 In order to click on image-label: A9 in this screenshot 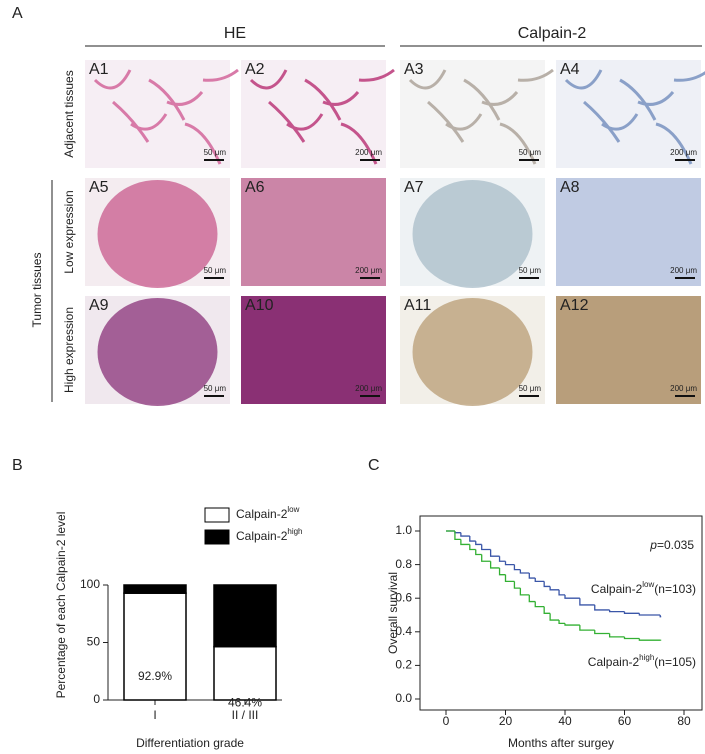, I will do `click(99, 305)`.